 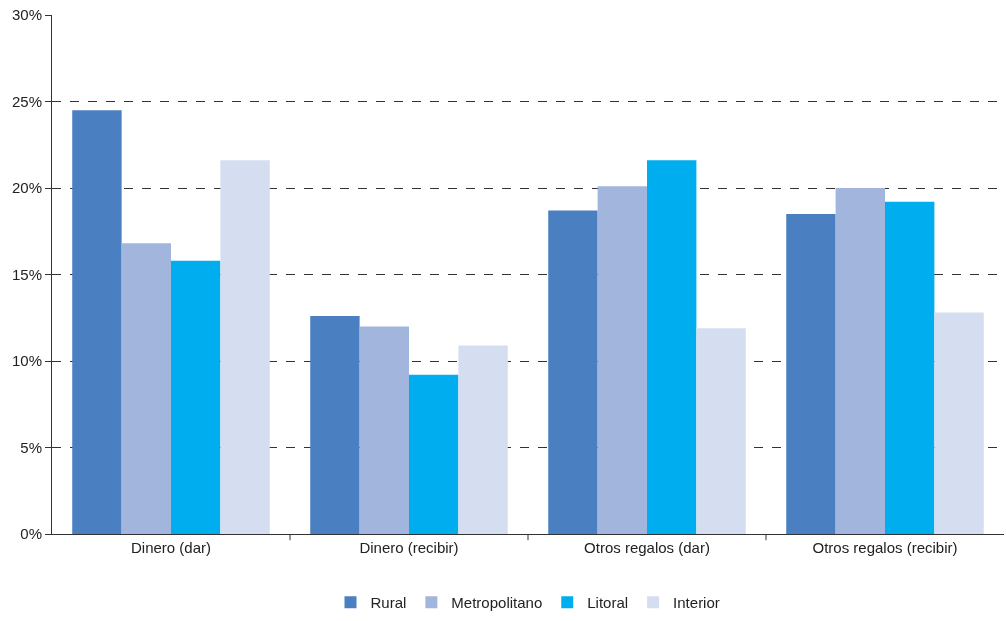 I want to click on x-tick-label: Dinero (dar), so click(x=171, y=547).